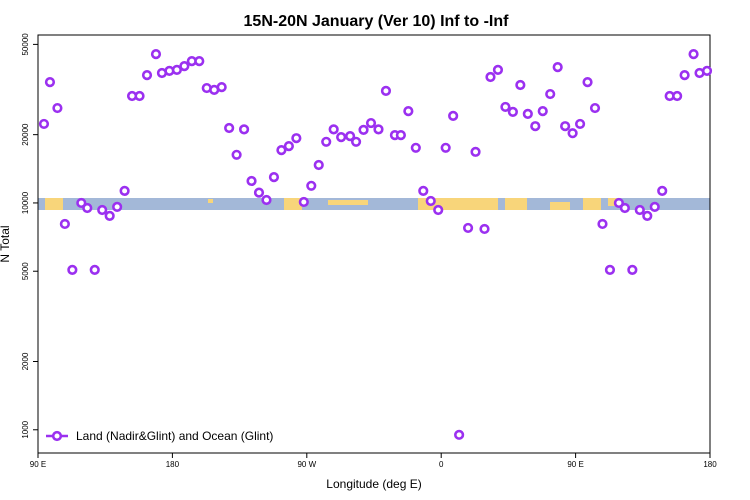 This screenshot has width=750, height=500. I want to click on y-tick-label: 20000, so click(25, 134).